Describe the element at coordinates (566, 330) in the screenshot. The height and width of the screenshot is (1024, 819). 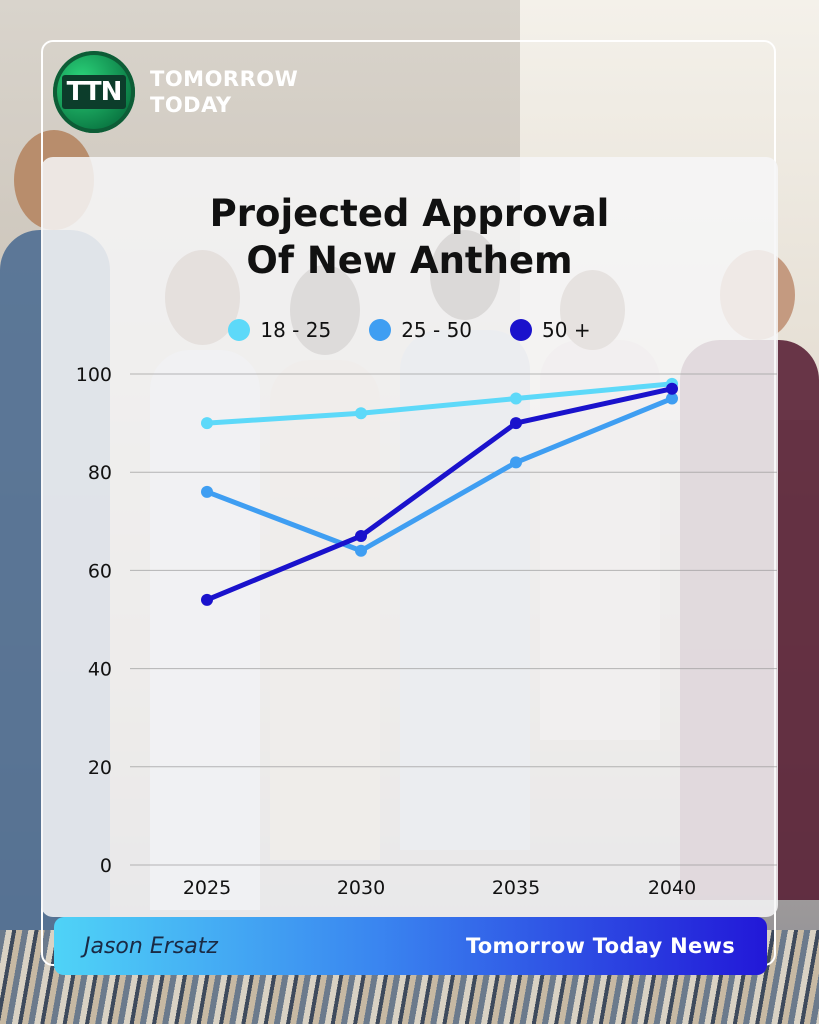
I see `legend-label: 50 +` at that location.